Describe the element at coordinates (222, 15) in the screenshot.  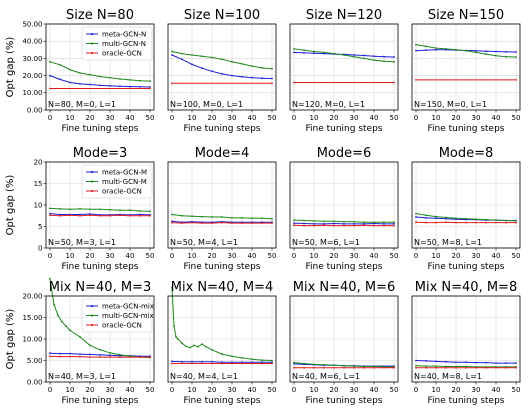
I see `subplot-title: Size N=100` at that location.